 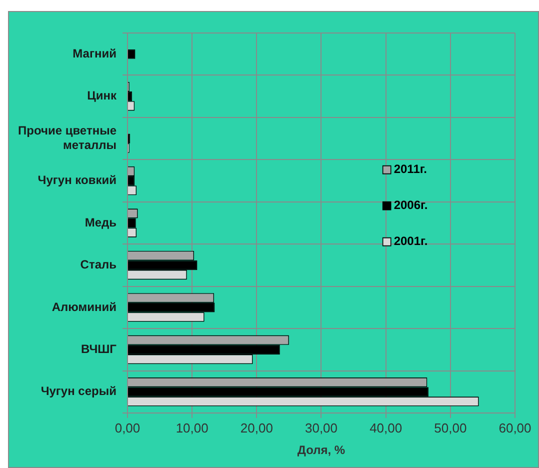 What do you see at coordinates (192, 428) in the screenshot?
I see `x-tick-label: 10,00` at bounding box center [192, 428].